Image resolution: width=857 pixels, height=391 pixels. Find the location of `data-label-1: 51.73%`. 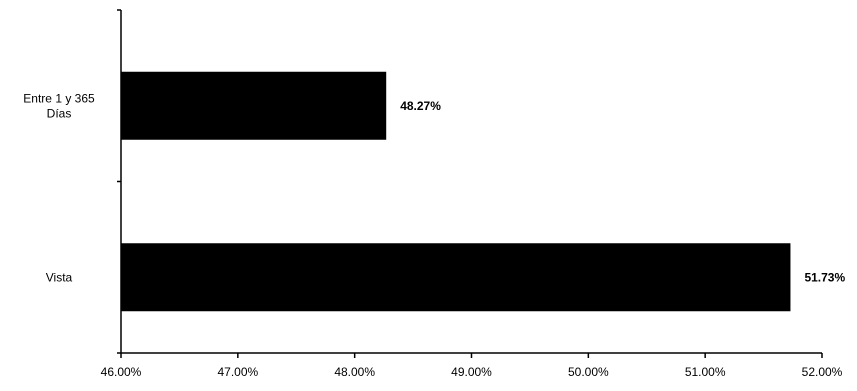

data-label-1: 51.73% is located at coordinates (824, 277).